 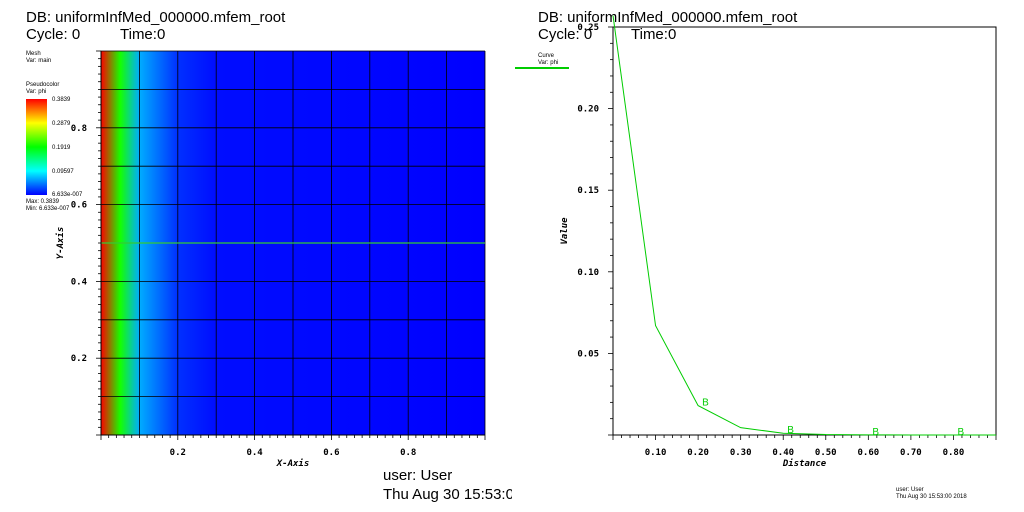 What do you see at coordinates (804, 463) in the screenshot?
I see `x-axis-label: Distance` at bounding box center [804, 463].